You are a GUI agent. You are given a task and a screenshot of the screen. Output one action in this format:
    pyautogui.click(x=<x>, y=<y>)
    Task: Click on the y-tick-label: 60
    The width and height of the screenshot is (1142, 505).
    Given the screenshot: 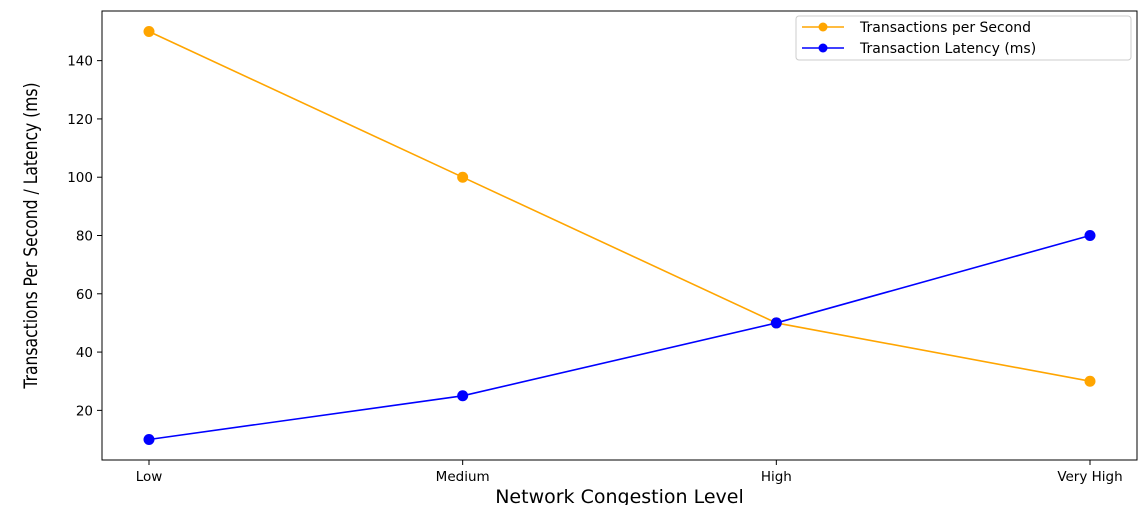 What is the action you would take?
    pyautogui.click(x=84, y=295)
    